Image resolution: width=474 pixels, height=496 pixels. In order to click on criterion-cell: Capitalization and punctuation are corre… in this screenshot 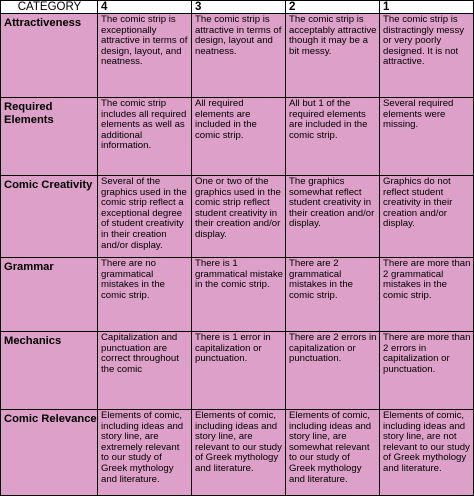, I will do `click(144, 370)`.